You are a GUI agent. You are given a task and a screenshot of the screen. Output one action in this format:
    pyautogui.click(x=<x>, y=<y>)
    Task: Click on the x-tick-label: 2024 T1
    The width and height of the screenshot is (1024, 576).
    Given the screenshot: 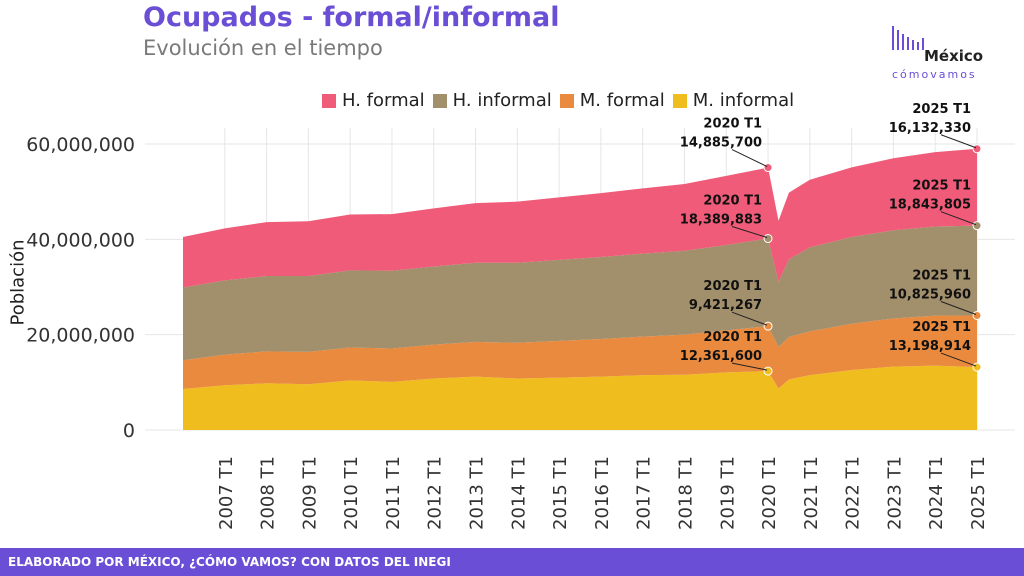 What is the action you would take?
    pyautogui.click(x=936, y=493)
    